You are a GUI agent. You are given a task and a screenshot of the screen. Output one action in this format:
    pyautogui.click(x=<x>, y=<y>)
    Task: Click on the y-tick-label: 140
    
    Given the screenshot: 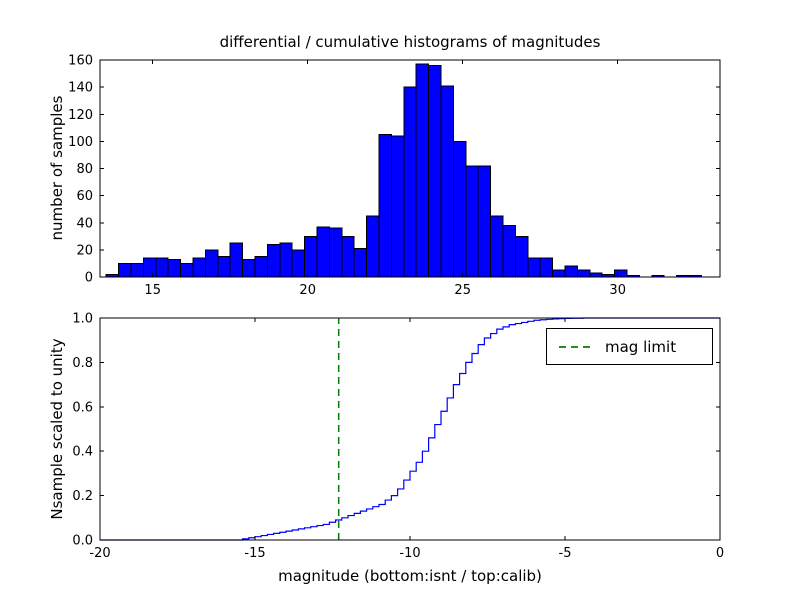 What is the action you would take?
    pyautogui.click(x=80, y=88)
    